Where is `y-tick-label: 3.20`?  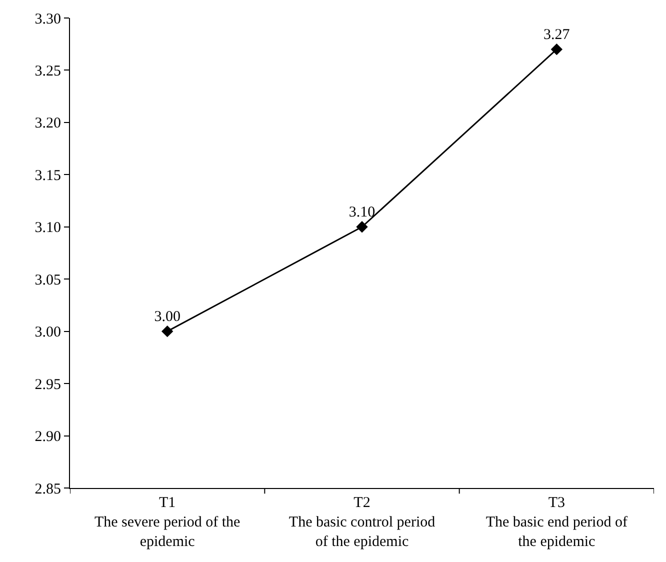 y-tick-label: 3.20 is located at coordinates (47, 124).